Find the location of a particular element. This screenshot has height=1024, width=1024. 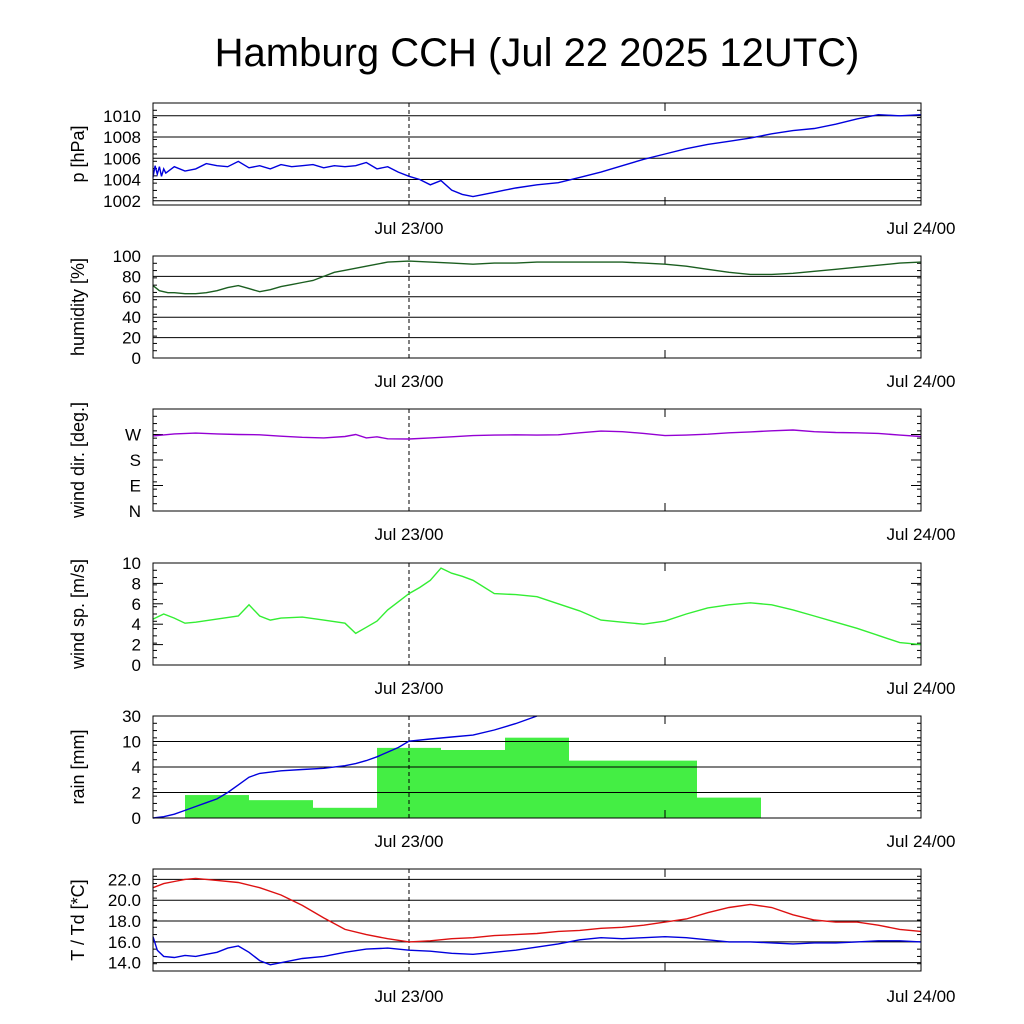

y-tick-label-0: 1002 is located at coordinates (122, 201).